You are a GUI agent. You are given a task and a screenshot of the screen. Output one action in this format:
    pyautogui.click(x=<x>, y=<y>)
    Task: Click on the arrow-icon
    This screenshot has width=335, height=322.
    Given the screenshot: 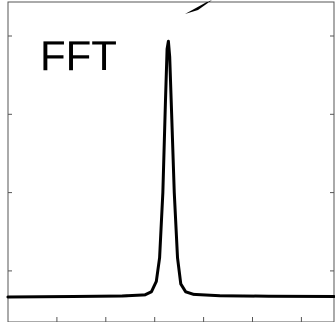 What is the action you would take?
    pyautogui.click(x=198, y=7)
    